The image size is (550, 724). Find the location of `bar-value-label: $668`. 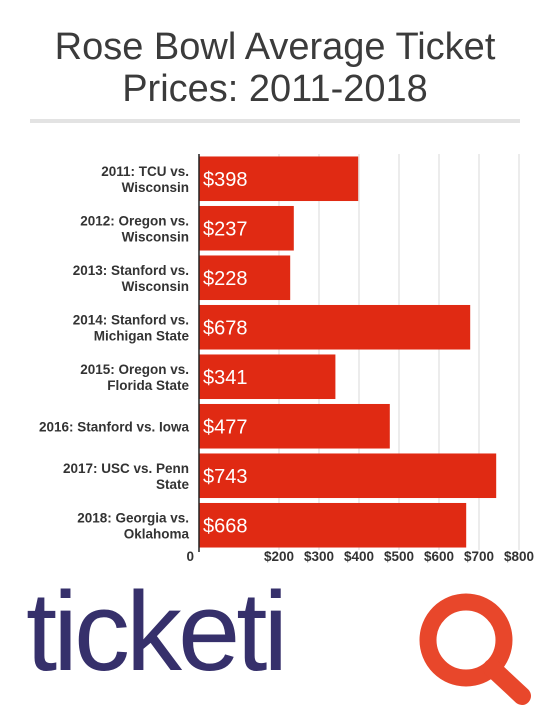

bar-value-label: $668 is located at coordinates (225, 526).